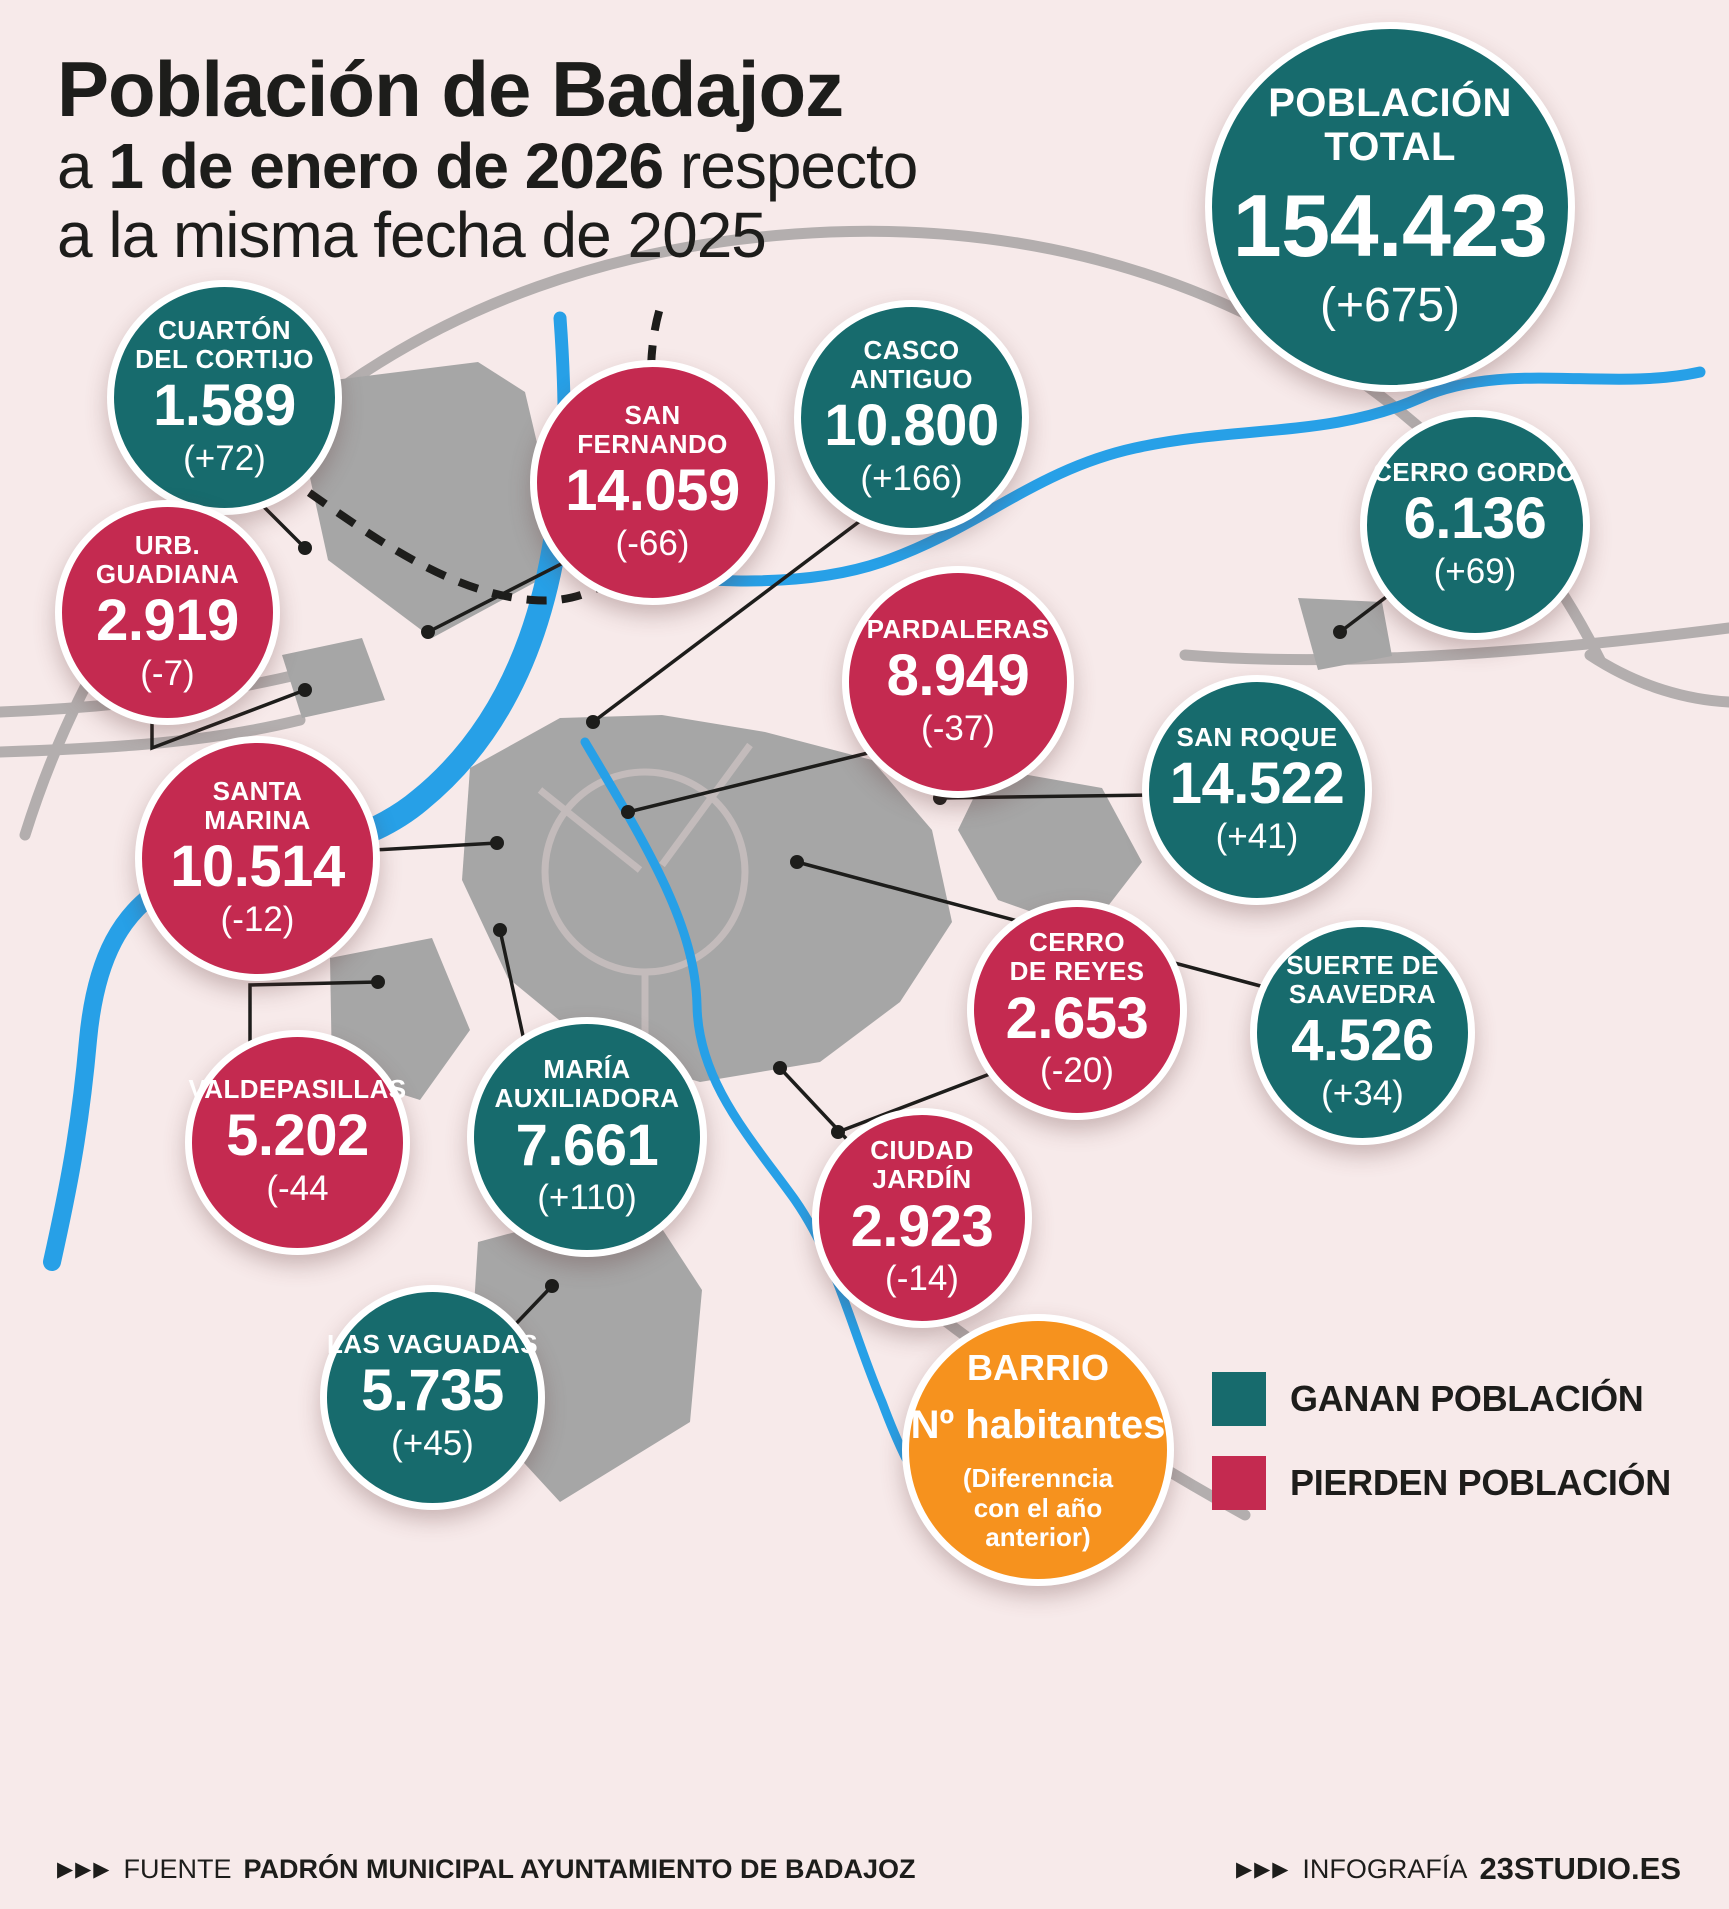  What do you see at coordinates (579, 1868) in the screenshot?
I see `source-name: PADRÓN MUNICIPAL AYUNTAMIENTO DE BADAJOZ` at bounding box center [579, 1868].